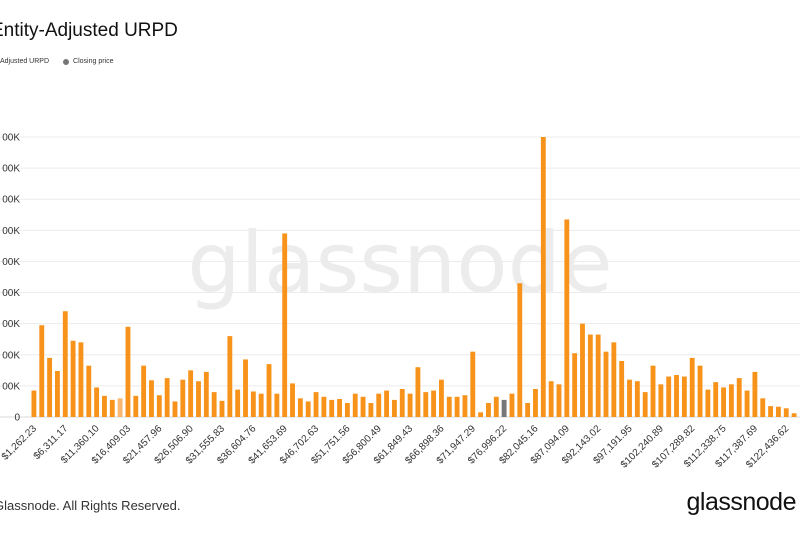 This screenshot has width=800, height=533. Describe the element at coordinates (504, 408) in the screenshot. I see `closing-price-bar` at that location.